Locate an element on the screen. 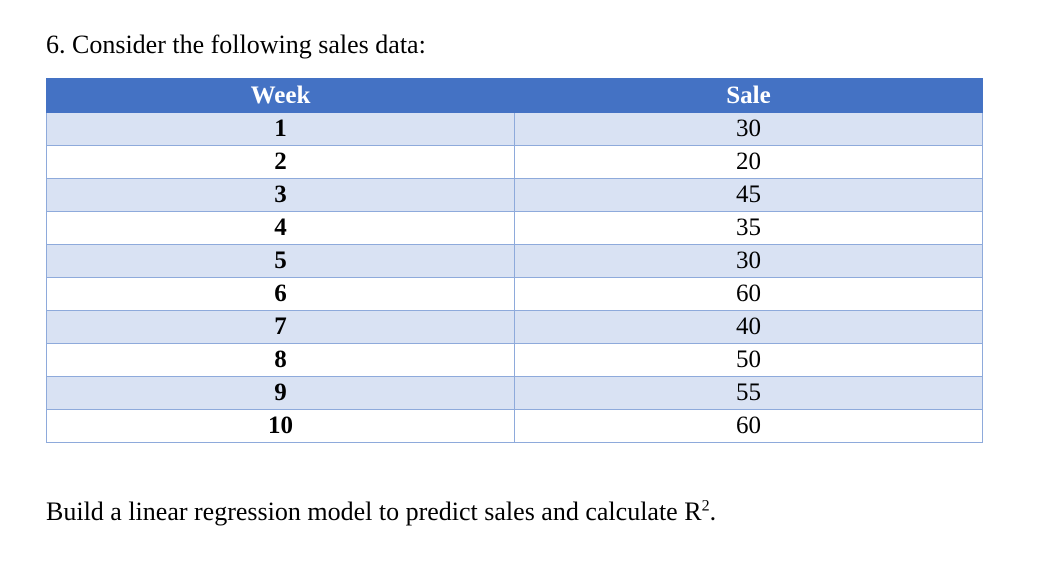 The width and height of the screenshot is (1039, 568). sale-cell: 55 is located at coordinates (748, 393).